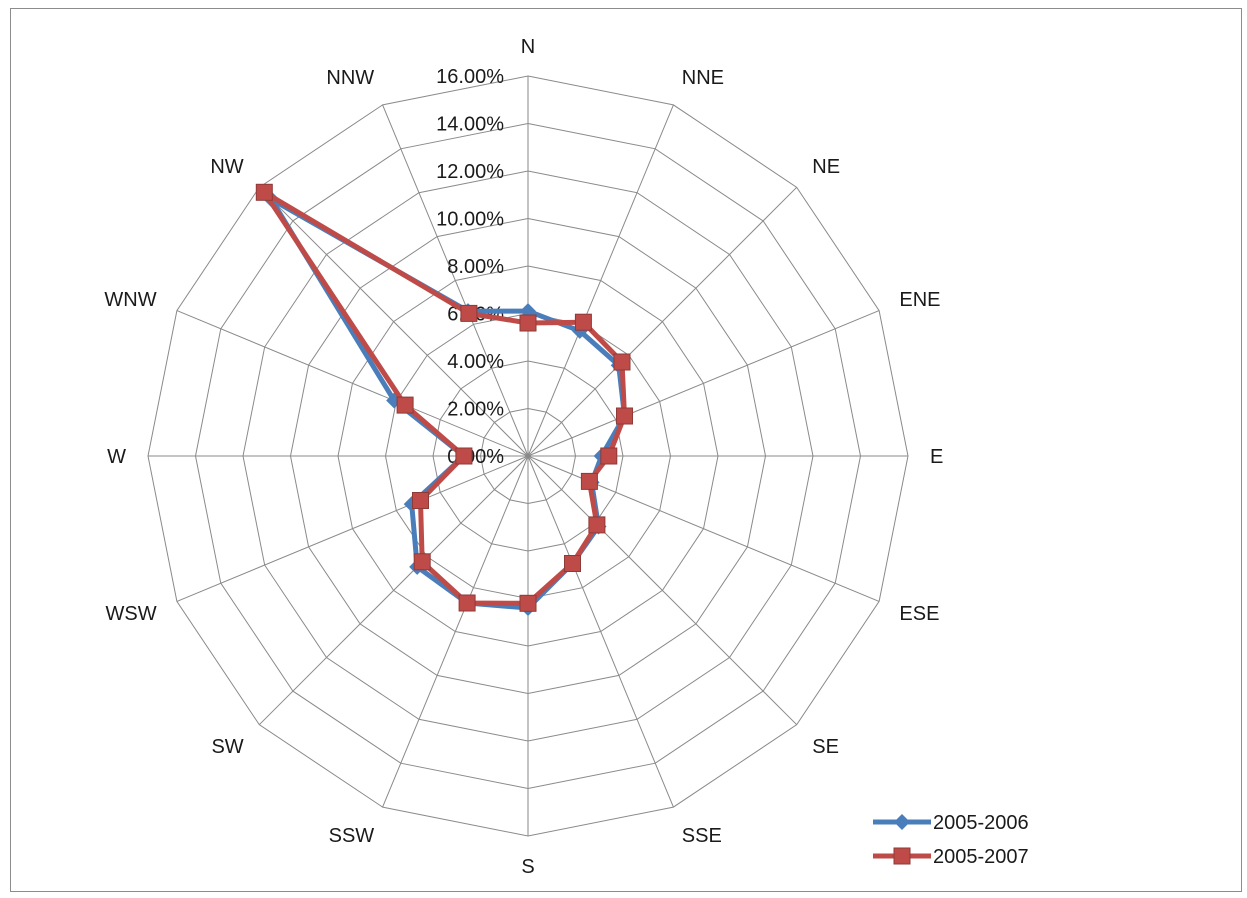 Image resolution: width=1247 pixels, height=898 pixels. What do you see at coordinates (116, 457) in the screenshot?
I see `direction-label-w: W` at bounding box center [116, 457].